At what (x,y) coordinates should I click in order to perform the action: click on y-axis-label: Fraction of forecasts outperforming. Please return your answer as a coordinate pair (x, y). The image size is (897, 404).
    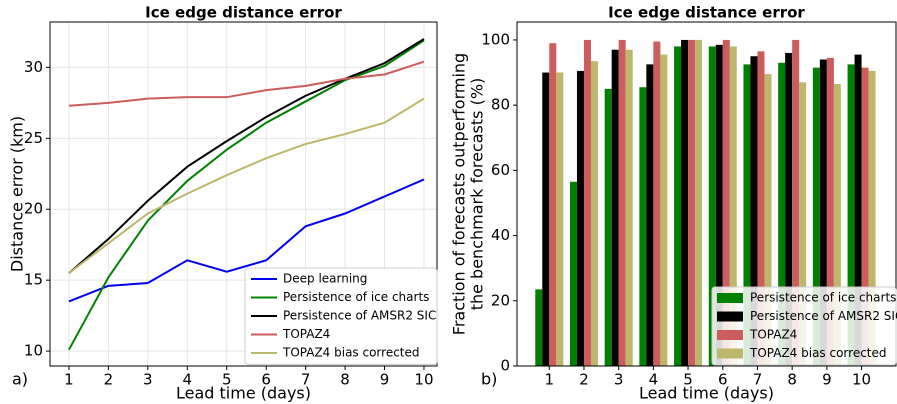
    Looking at the image, I should click on (459, 194).